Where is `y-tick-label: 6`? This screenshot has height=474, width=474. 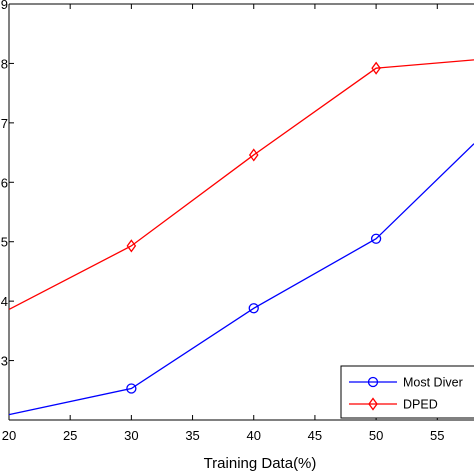 y-tick-label: 6 is located at coordinates (4, 182).